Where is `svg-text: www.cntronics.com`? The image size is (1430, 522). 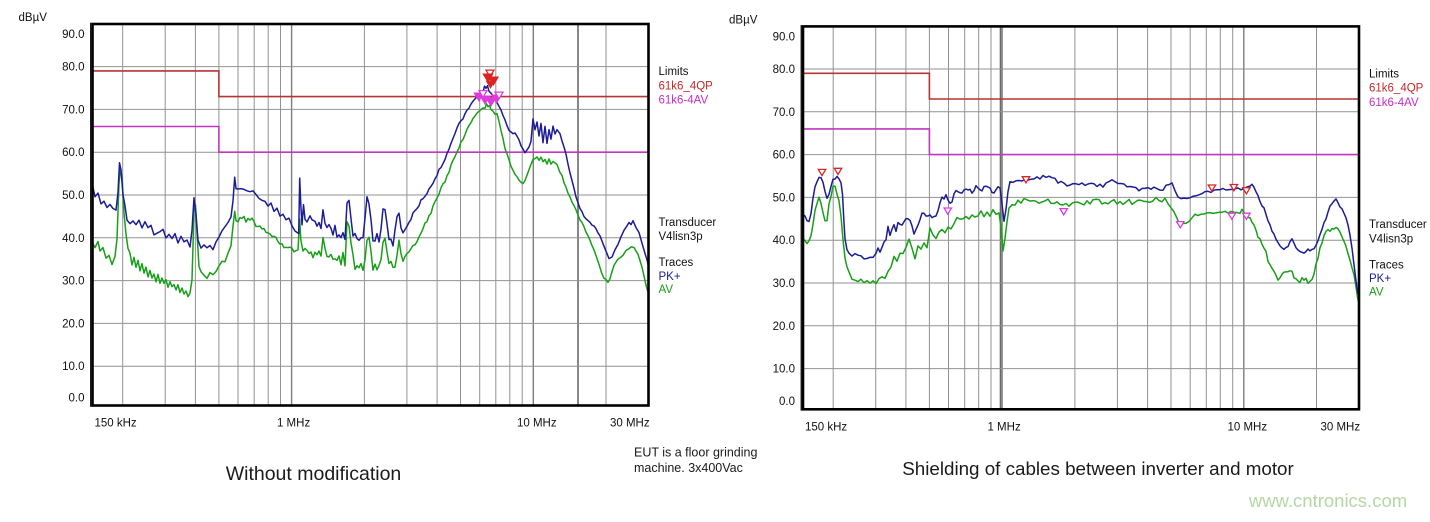 svg-text: www.cntronics.com is located at coordinates (1327, 500).